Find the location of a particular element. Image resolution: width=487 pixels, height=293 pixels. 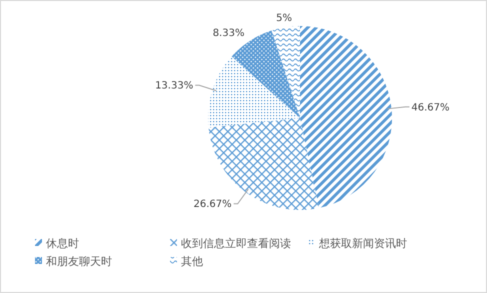

legend-label: 想获取新闻资讯时 is located at coordinates (362, 243).